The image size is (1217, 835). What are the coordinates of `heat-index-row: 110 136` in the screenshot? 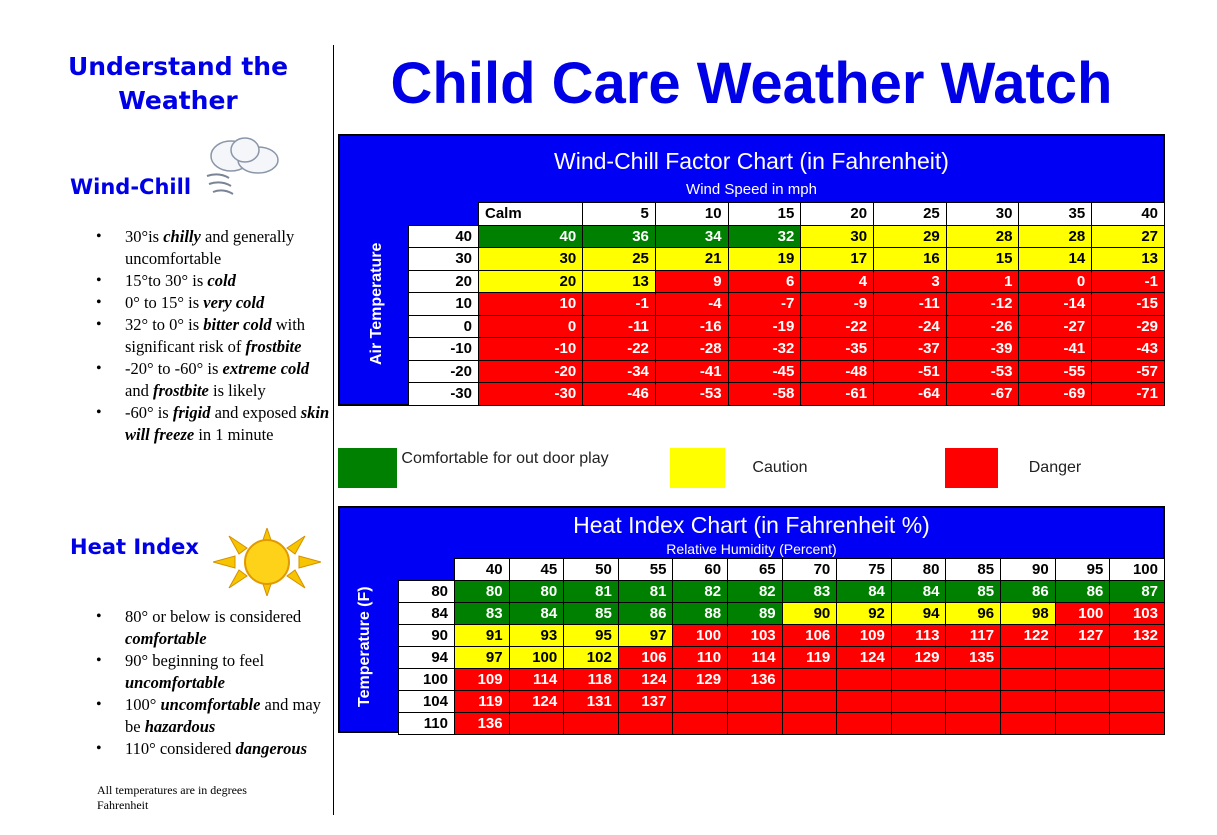 It's located at (781, 723).